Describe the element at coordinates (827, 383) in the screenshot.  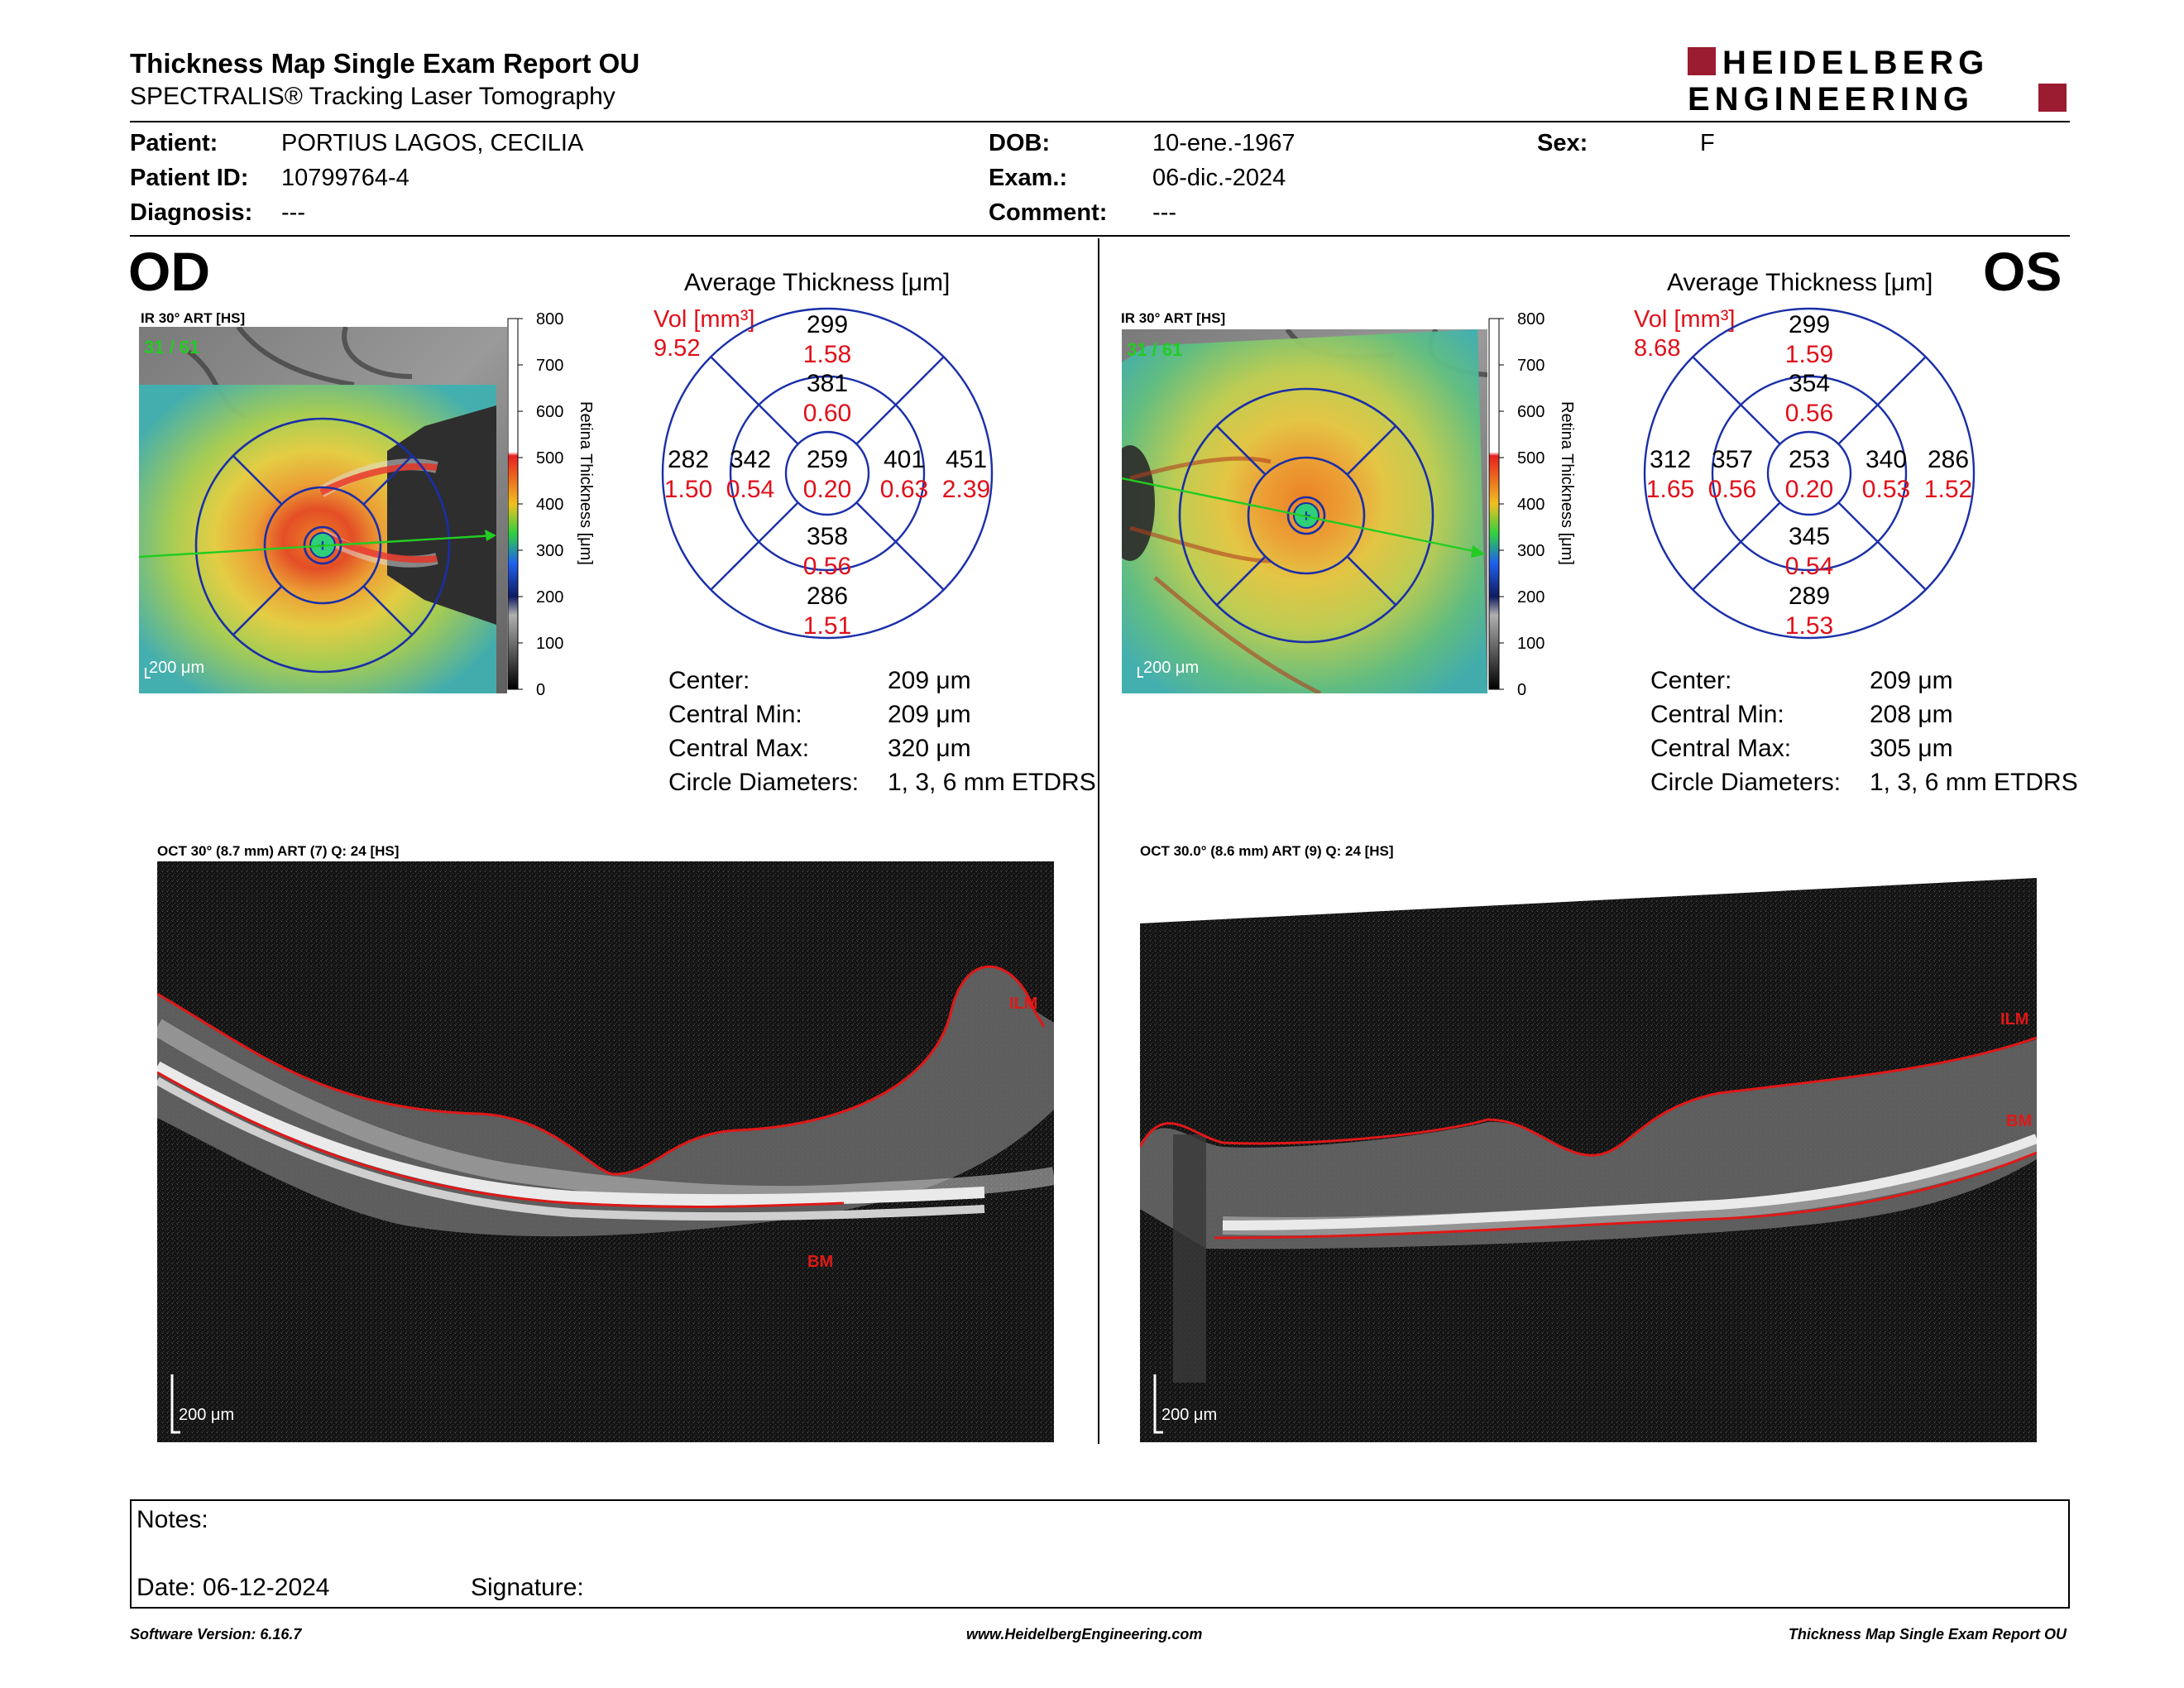
I see `od-sector-thickness-inner-top: 381` at that location.